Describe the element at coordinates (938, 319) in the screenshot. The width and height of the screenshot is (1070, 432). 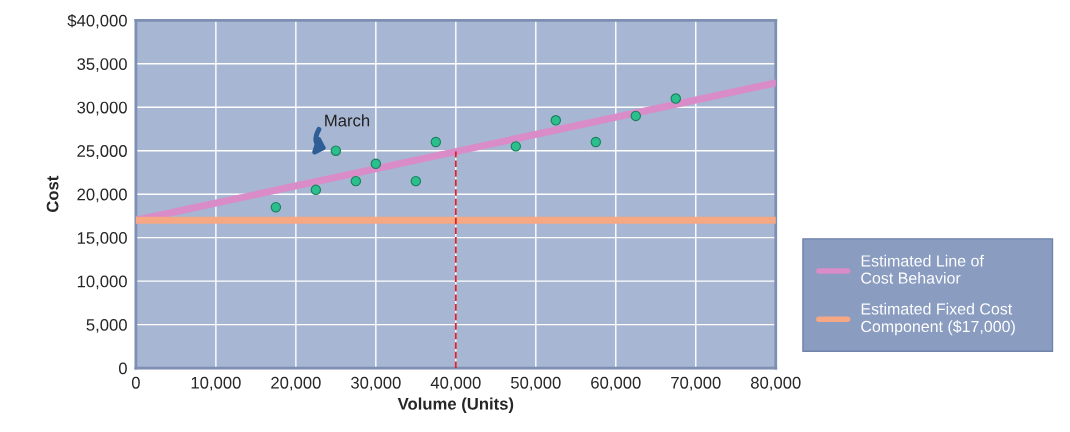
I see `legend-label: Estimated Fixed Cost Component ($17,000)` at that location.